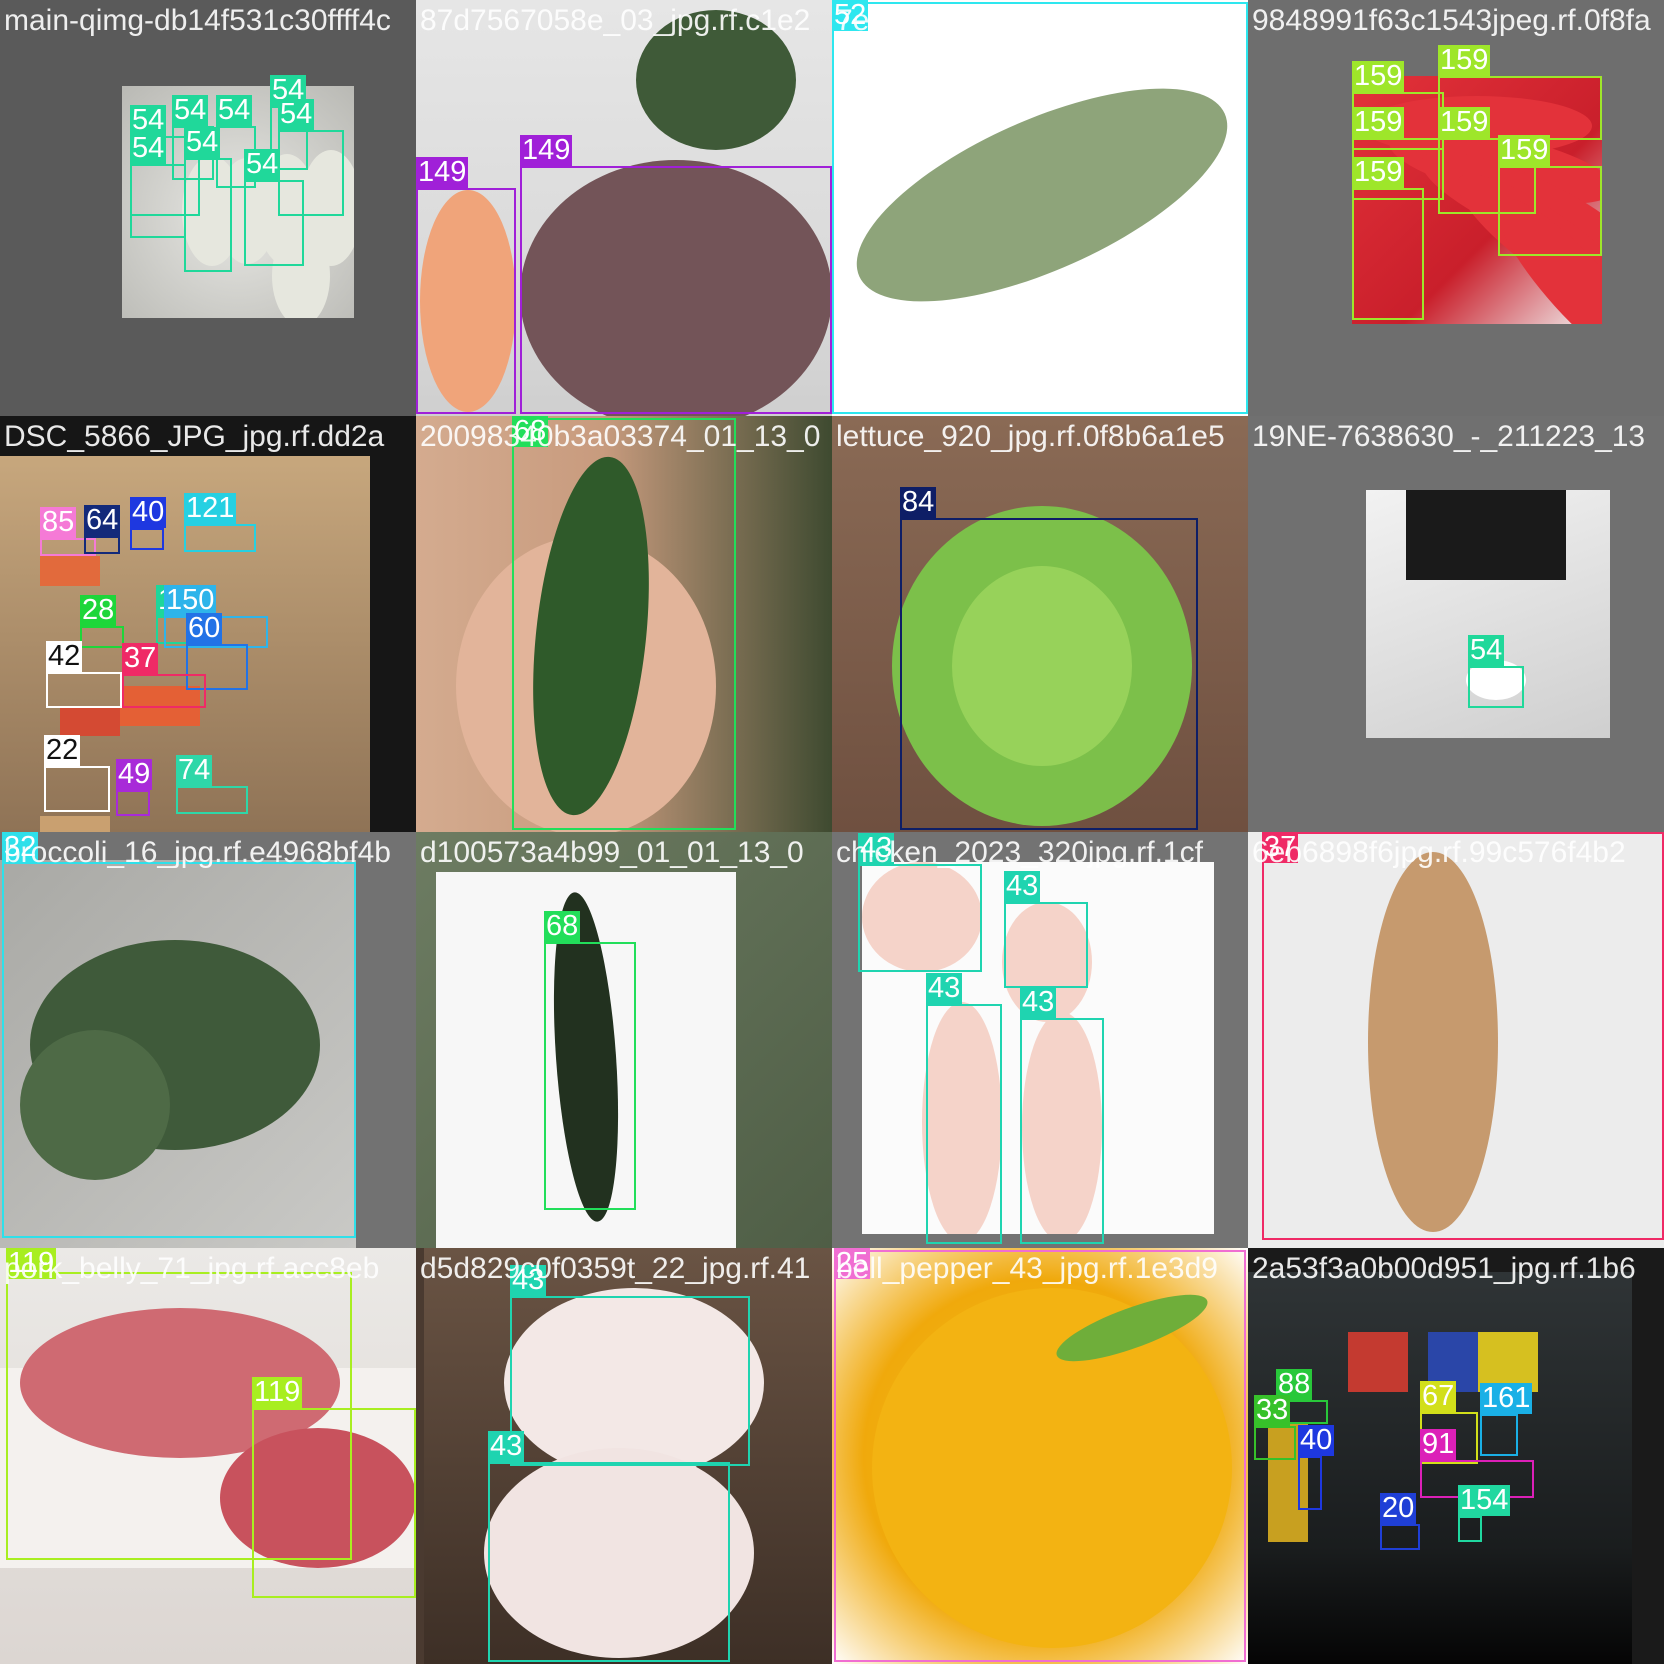  Describe the element at coordinates (134, 774) in the screenshot. I see `detection-label: 49` at that location.